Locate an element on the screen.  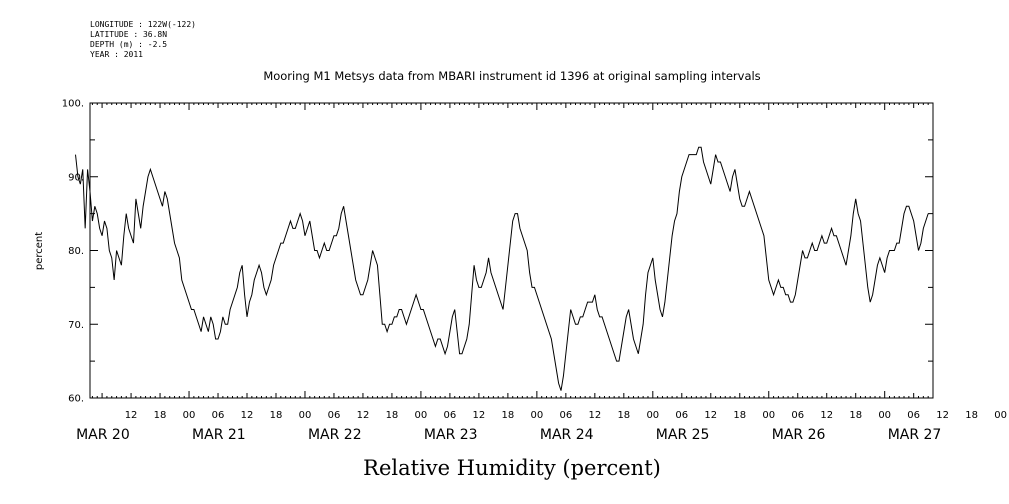
meta-depth: DEPTH (m) : -2.5 is located at coordinates (129, 44).